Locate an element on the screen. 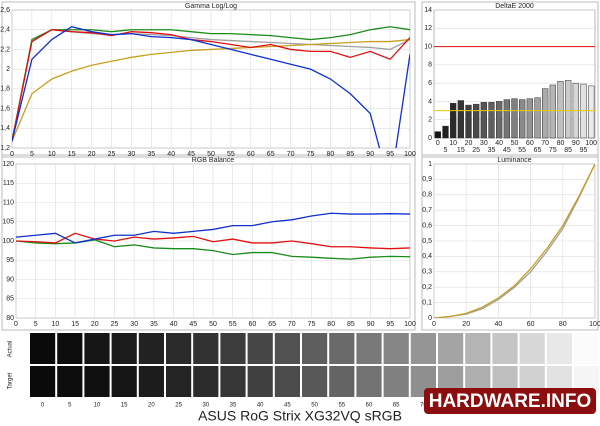 The width and height of the screenshot is (600, 426). swatch-label: 25 is located at coordinates (178, 406).